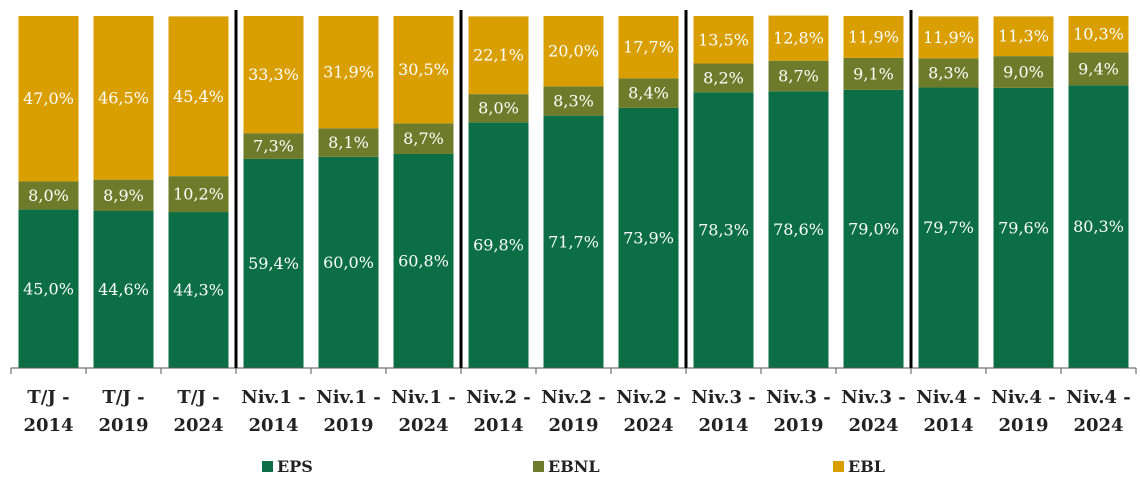  What do you see at coordinates (723, 77) in the screenshot?
I see `data-label: 8,2%` at bounding box center [723, 77].